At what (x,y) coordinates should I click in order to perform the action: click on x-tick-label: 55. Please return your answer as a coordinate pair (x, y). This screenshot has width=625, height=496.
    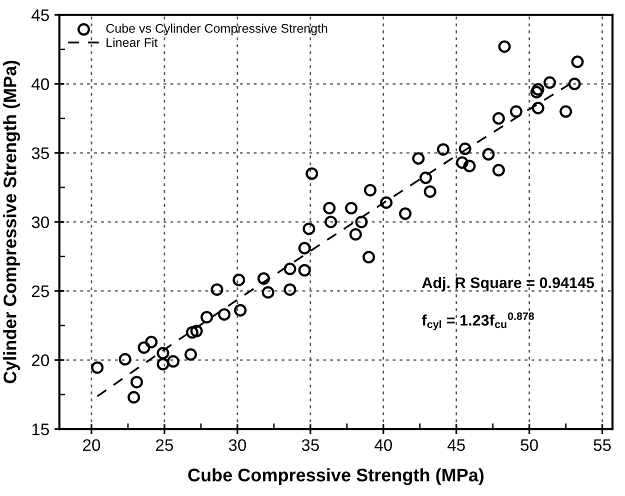
    Looking at the image, I should click on (602, 445).